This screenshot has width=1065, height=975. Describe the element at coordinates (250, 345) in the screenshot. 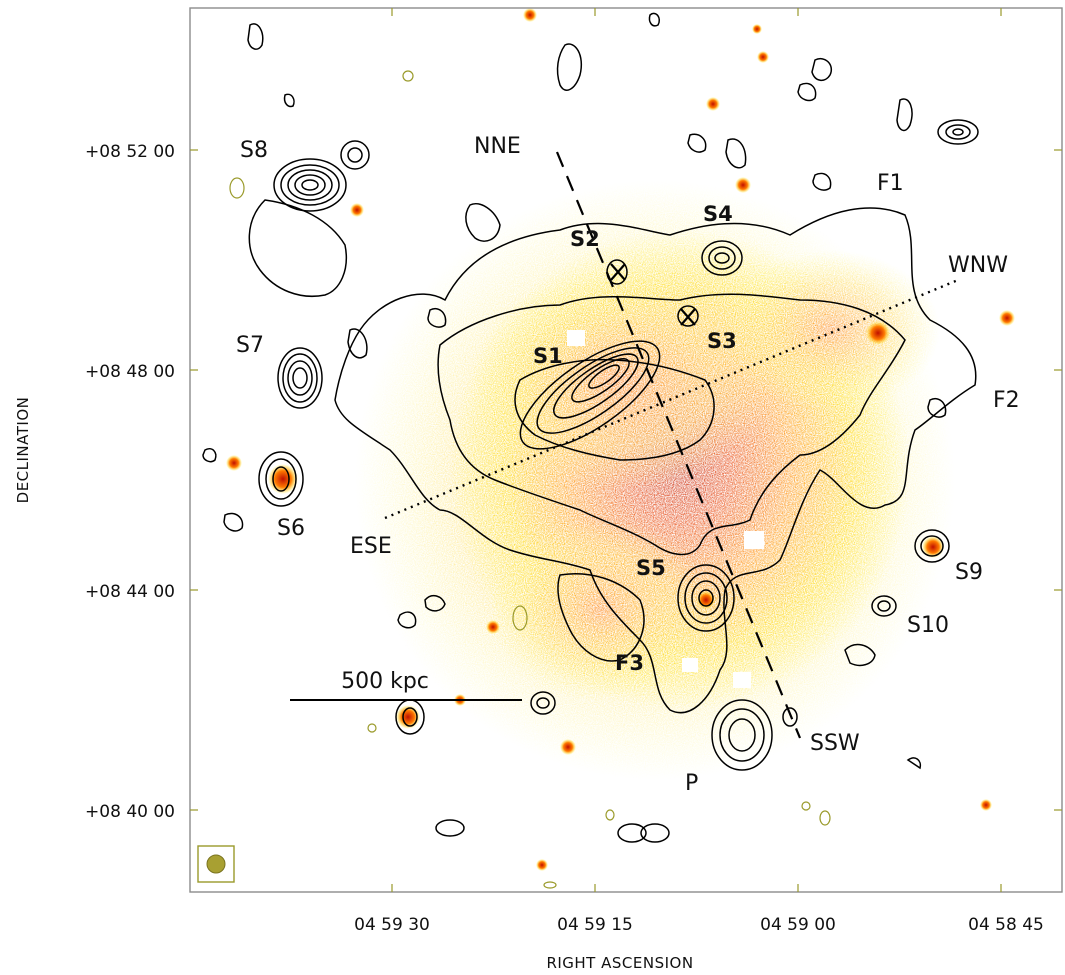

I see `source-label-s7: S7` at that location.